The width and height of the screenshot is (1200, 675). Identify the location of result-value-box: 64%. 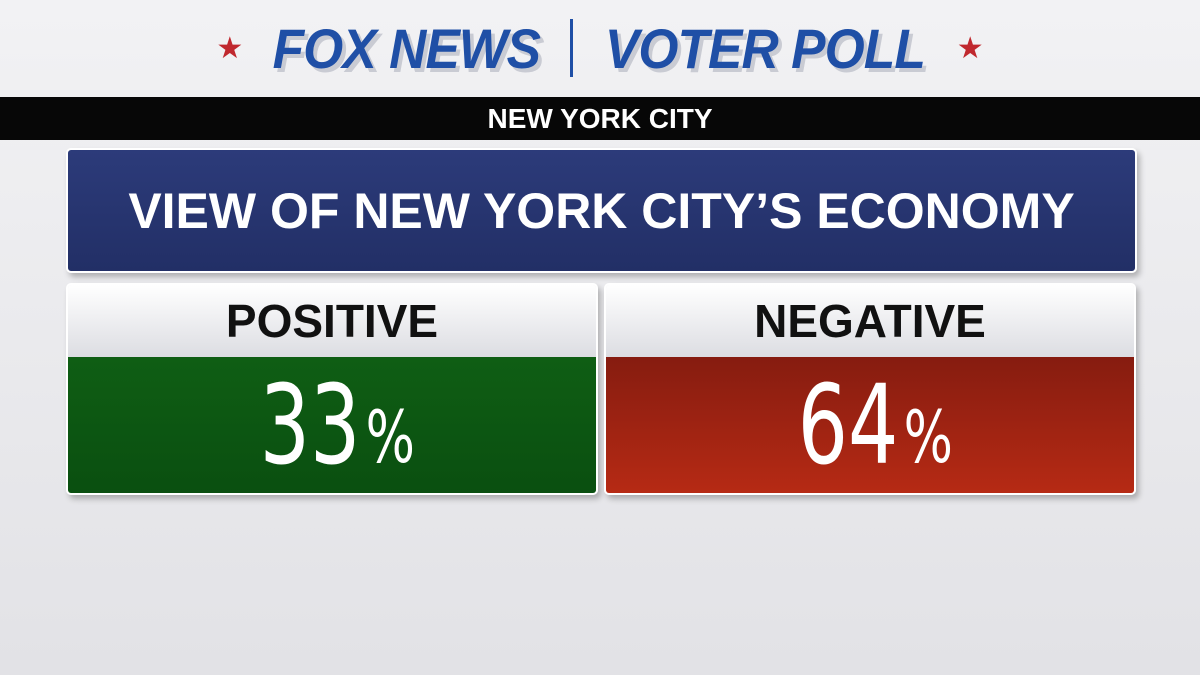
(870, 425).